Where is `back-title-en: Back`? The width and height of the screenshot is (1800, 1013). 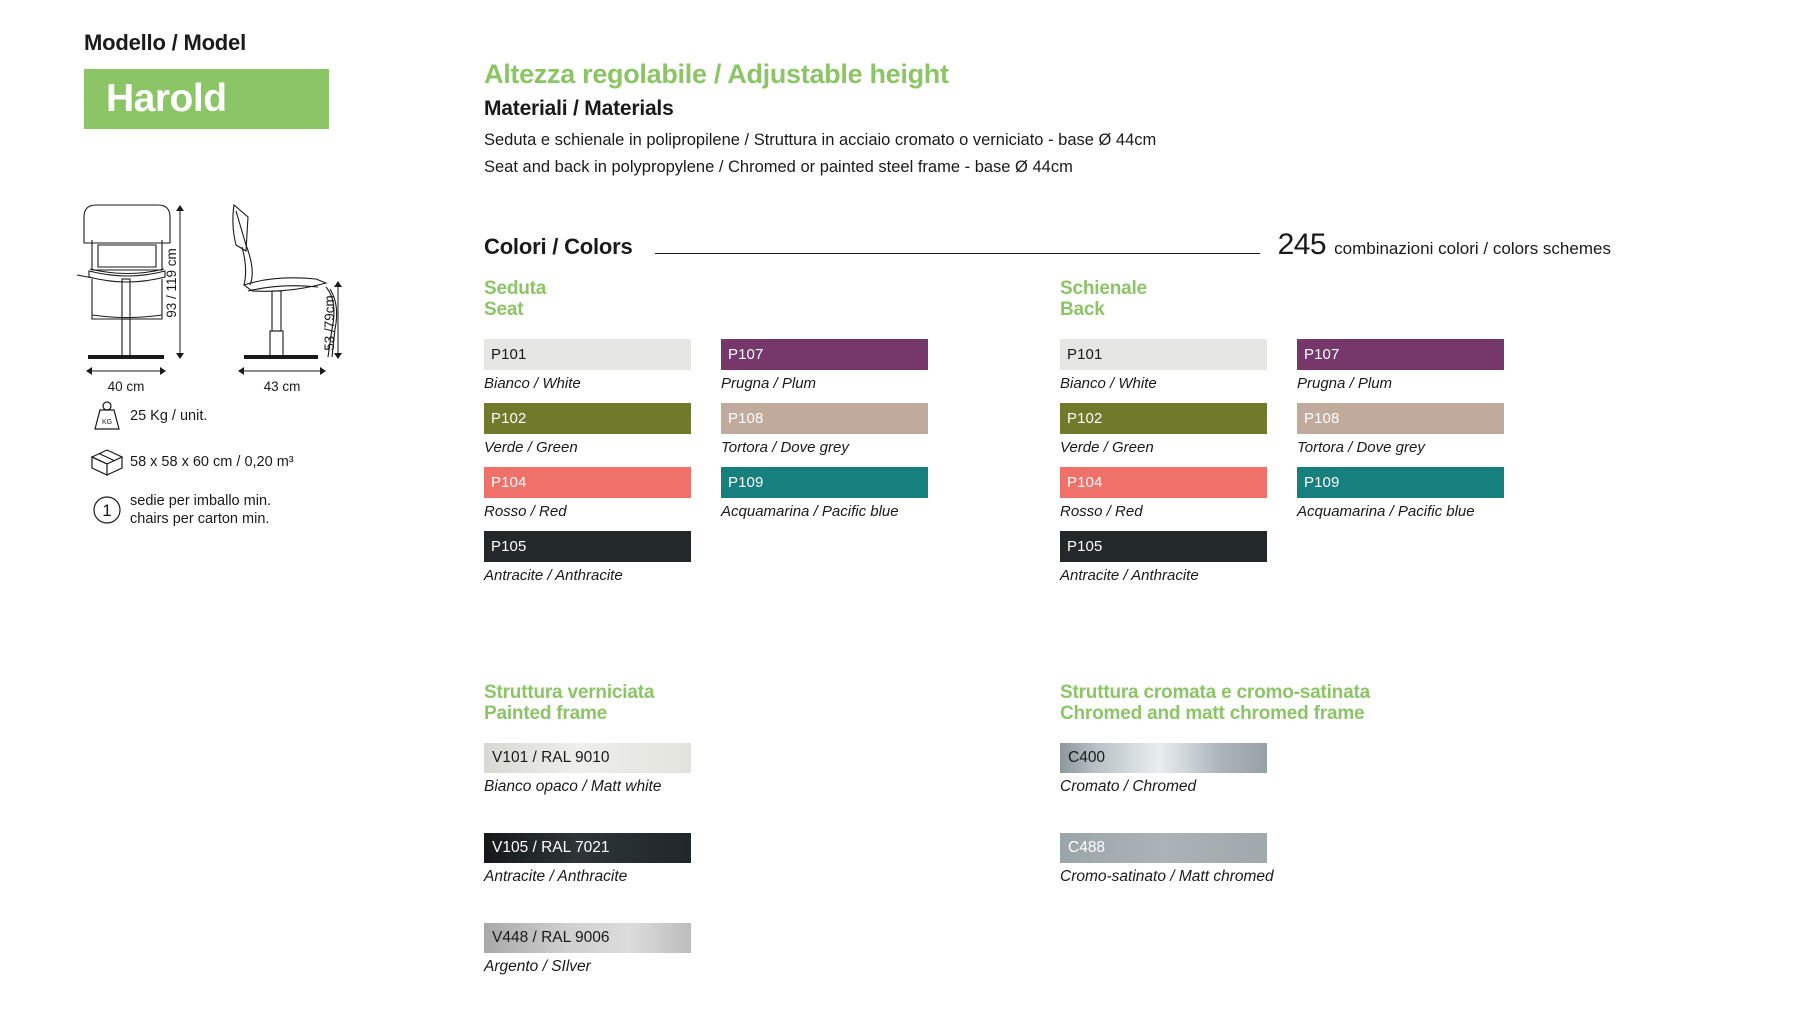 back-title-en: Back is located at coordinates (1082, 310).